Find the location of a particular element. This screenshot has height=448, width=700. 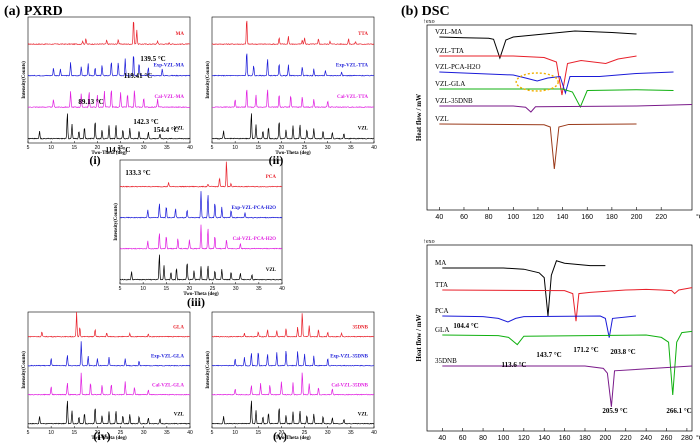

dsc-top-series-vzl-gla is located at coordinates (556, 98).